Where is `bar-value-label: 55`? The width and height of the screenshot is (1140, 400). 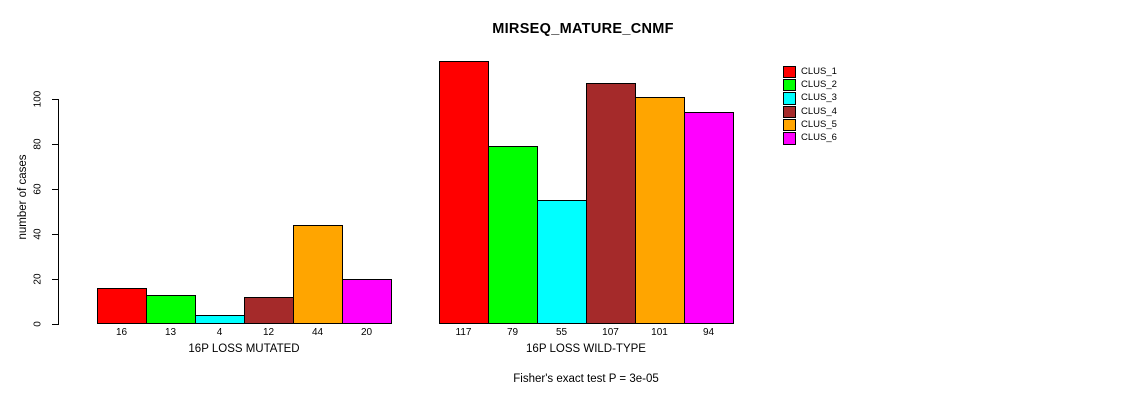 bar-value-label: 55 is located at coordinates (561, 332).